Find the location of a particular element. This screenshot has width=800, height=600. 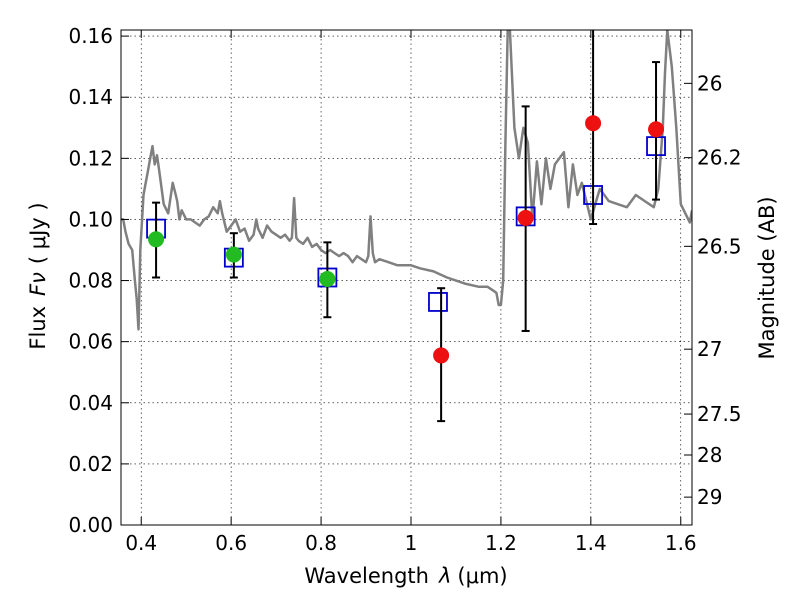

y-tick-label: 0.10 is located at coordinates (90, 219).